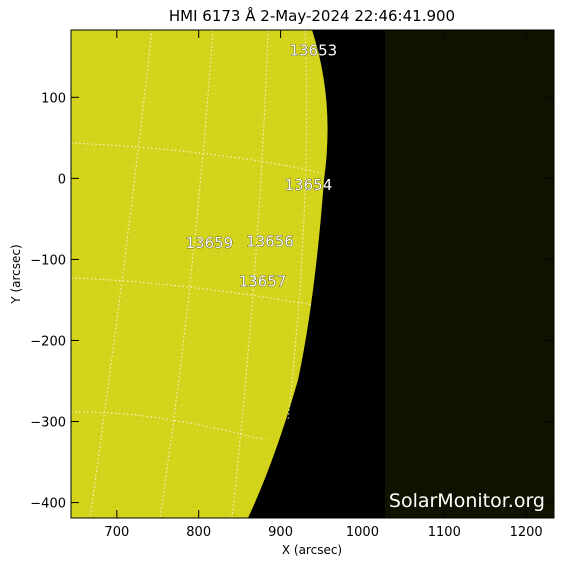  Describe the element at coordinates (309, 185) in the screenshot. I see `active-region-label: 13654` at that location.